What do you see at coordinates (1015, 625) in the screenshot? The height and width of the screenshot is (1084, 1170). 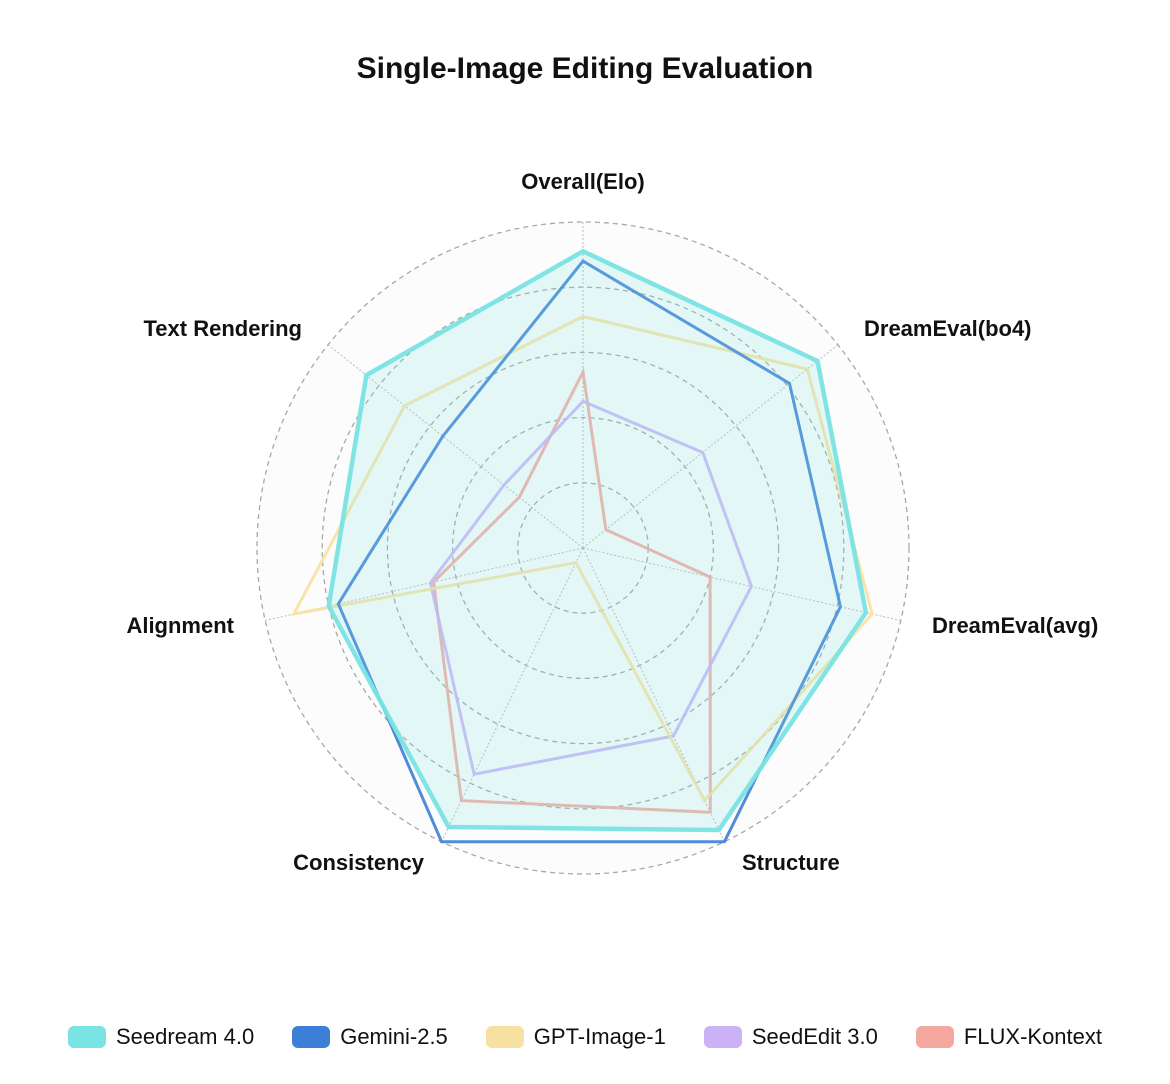 I see `axis-label-dreameval-avg: DreamEval(avg)` at bounding box center [1015, 625].